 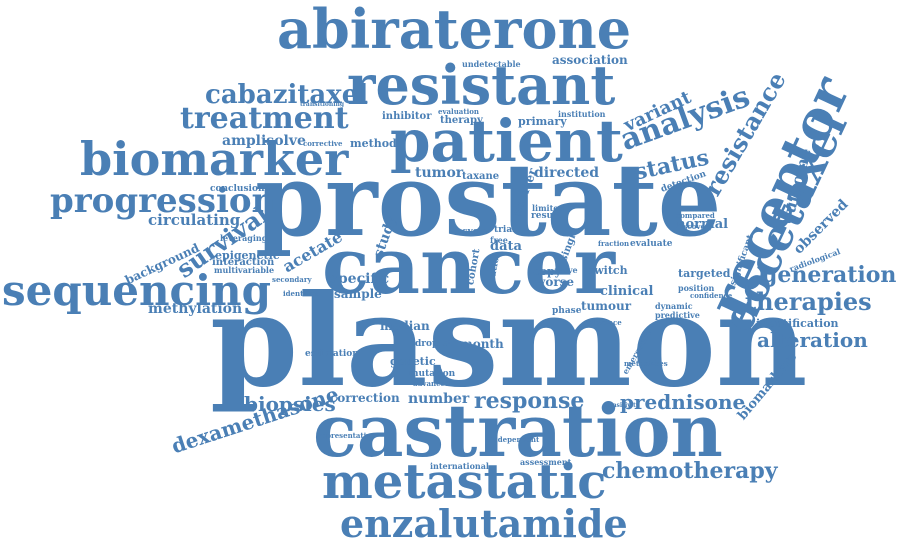 I want to click on word-median: median, so click(x=405, y=326).